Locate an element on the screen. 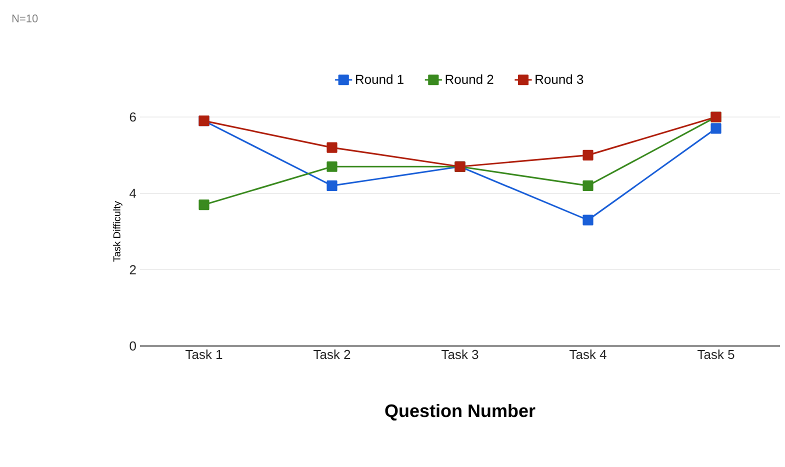  x-tick-label: Task 3 is located at coordinates (460, 355).